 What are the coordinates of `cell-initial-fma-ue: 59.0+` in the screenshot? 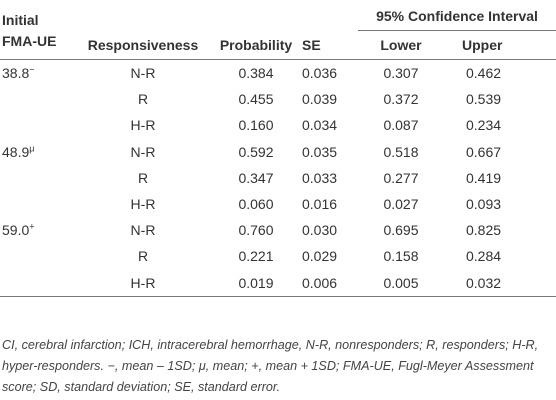 It's located at (38, 230).